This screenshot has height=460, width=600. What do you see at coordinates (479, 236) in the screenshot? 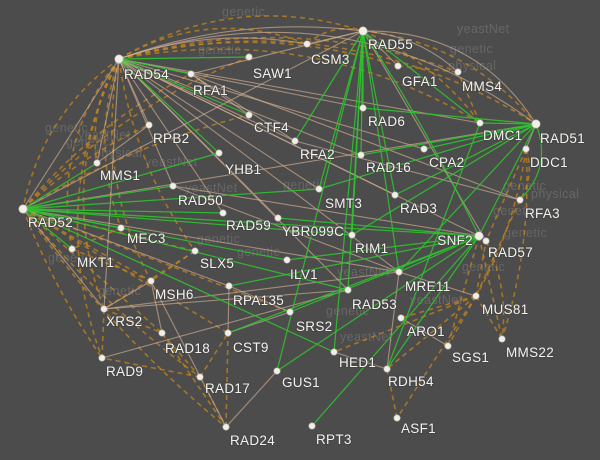
I see `network-node-SNF2` at bounding box center [479, 236].